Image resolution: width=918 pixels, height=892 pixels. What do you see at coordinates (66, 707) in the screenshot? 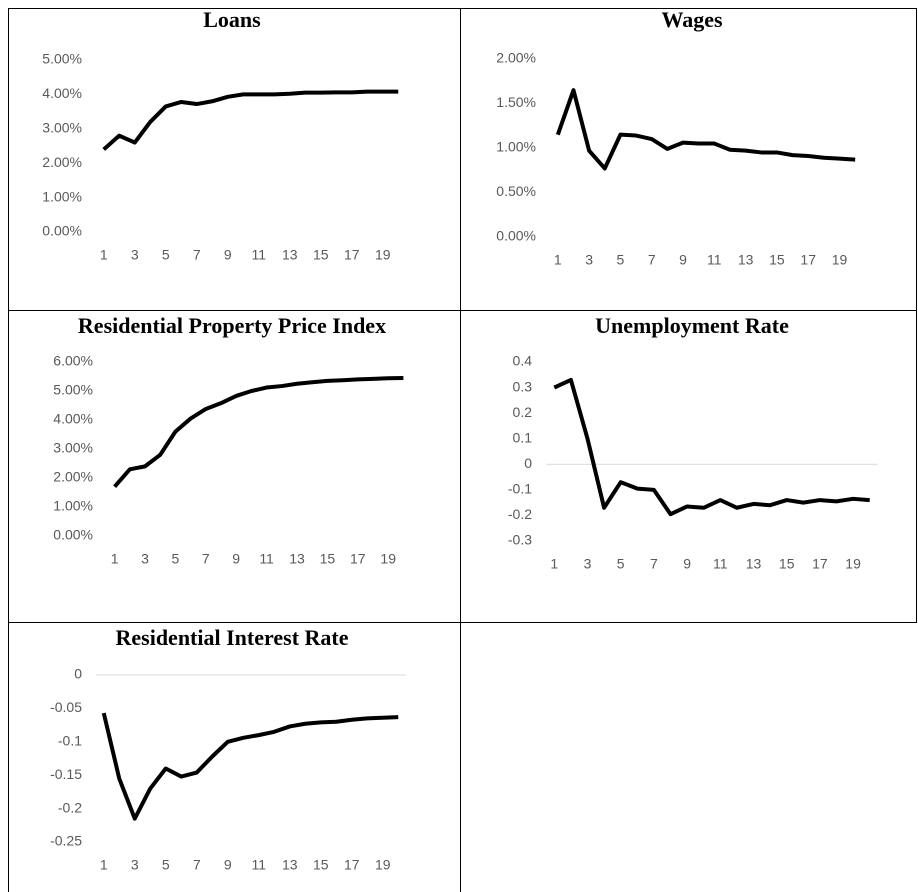
I see `y-tick-label: -0.05` at bounding box center [66, 707].